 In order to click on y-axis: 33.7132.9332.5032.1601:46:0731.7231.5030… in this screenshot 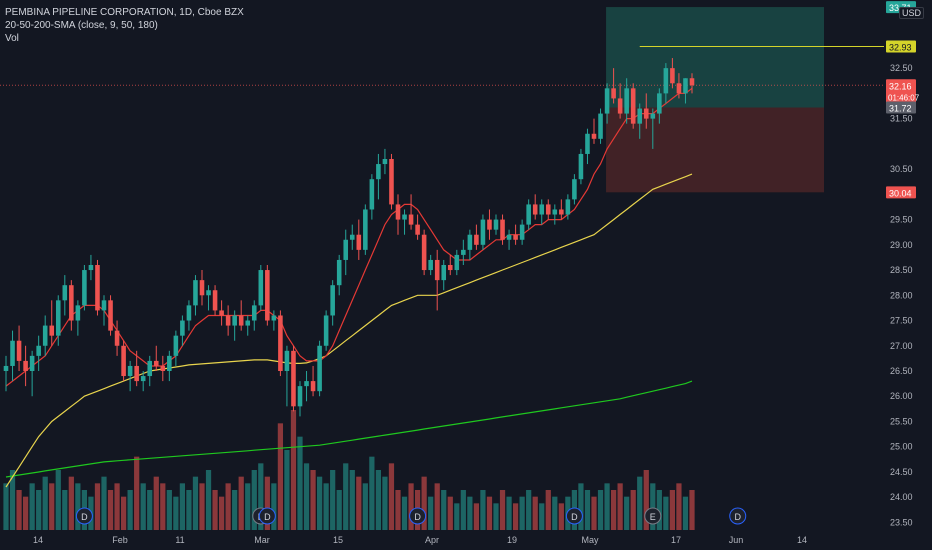, I will do `click(908, 275)`.